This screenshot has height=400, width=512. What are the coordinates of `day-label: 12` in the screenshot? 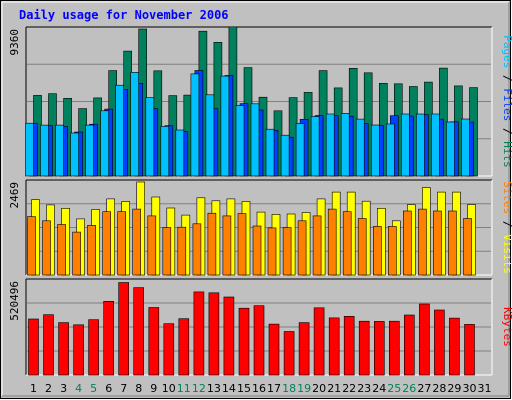 It's located at (199, 388).